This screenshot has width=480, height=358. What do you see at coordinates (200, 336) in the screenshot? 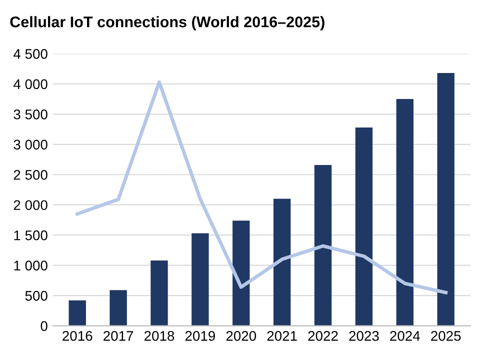
I see `x-tick-label: 2019` at bounding box center [200, 336].